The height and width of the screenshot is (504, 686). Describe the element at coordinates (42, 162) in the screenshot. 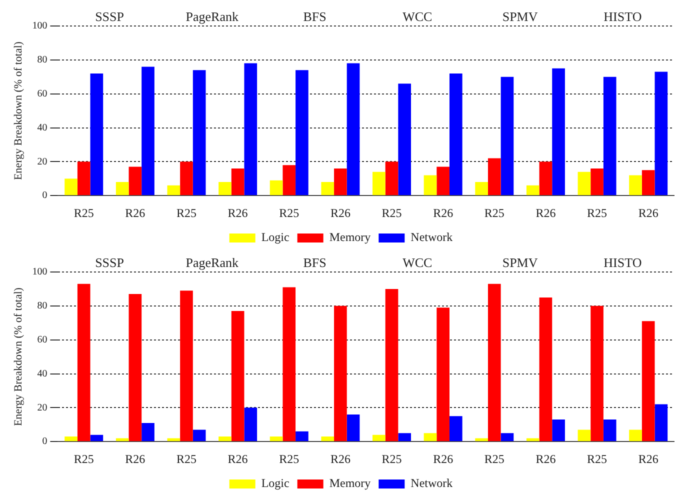

I see `y-tick-label: 20` at that location.